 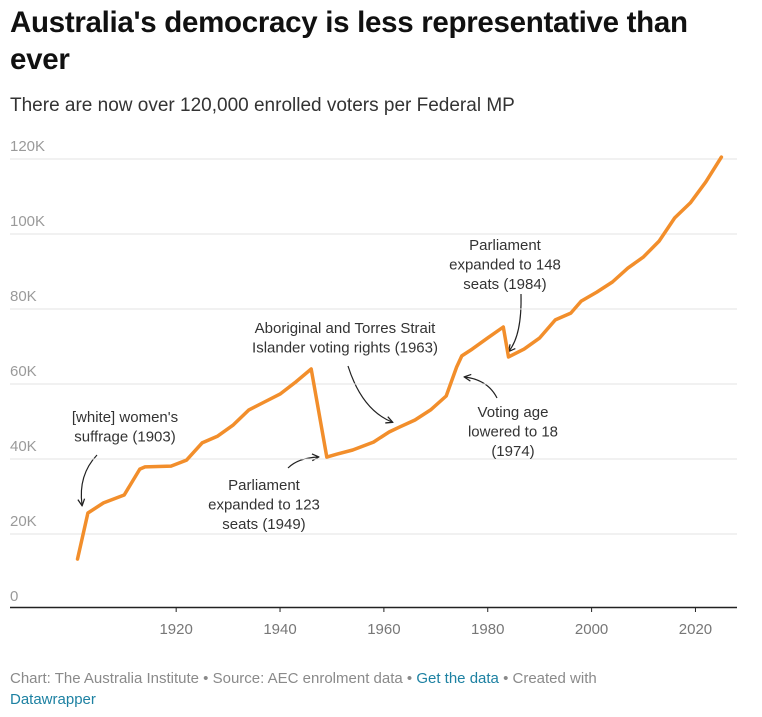 What do you see at coordinates (345, 348) in the screenshot?
I see `annotation: Islander voting rights (1963)` at bounding box center [345, 348].